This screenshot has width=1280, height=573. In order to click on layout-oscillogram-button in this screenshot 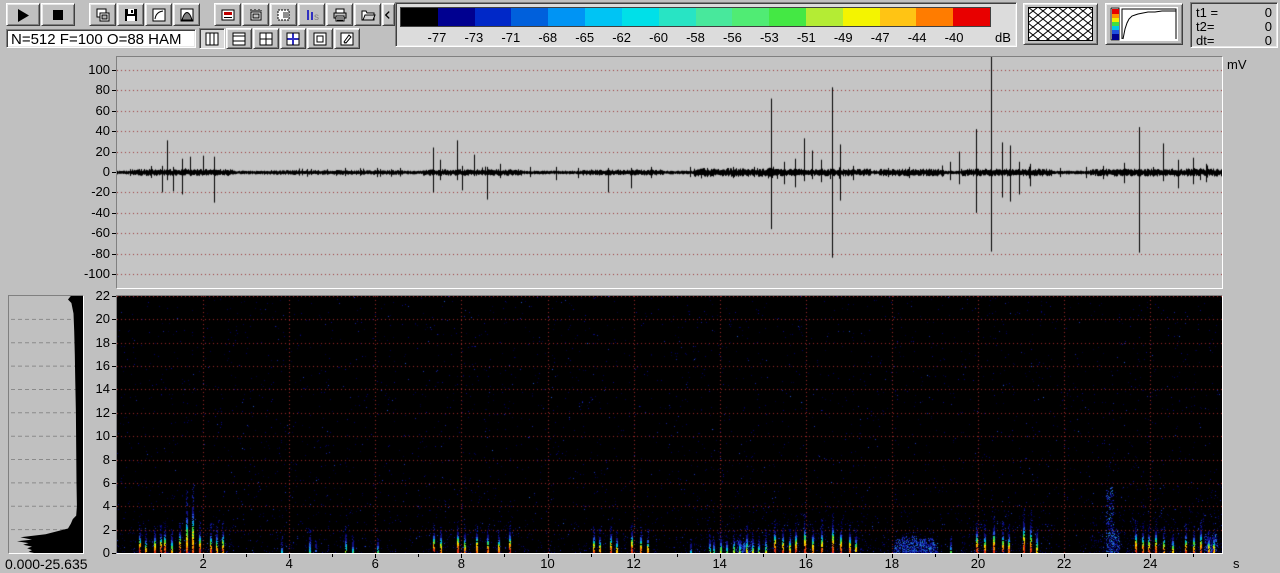, I will do `click(212, 38)`.